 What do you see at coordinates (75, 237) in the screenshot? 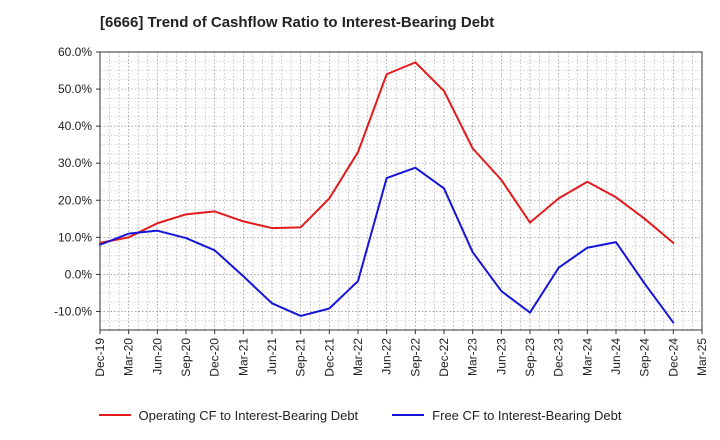
I see `y-tick-label: 10.0%` at bounding box center [75, 237].